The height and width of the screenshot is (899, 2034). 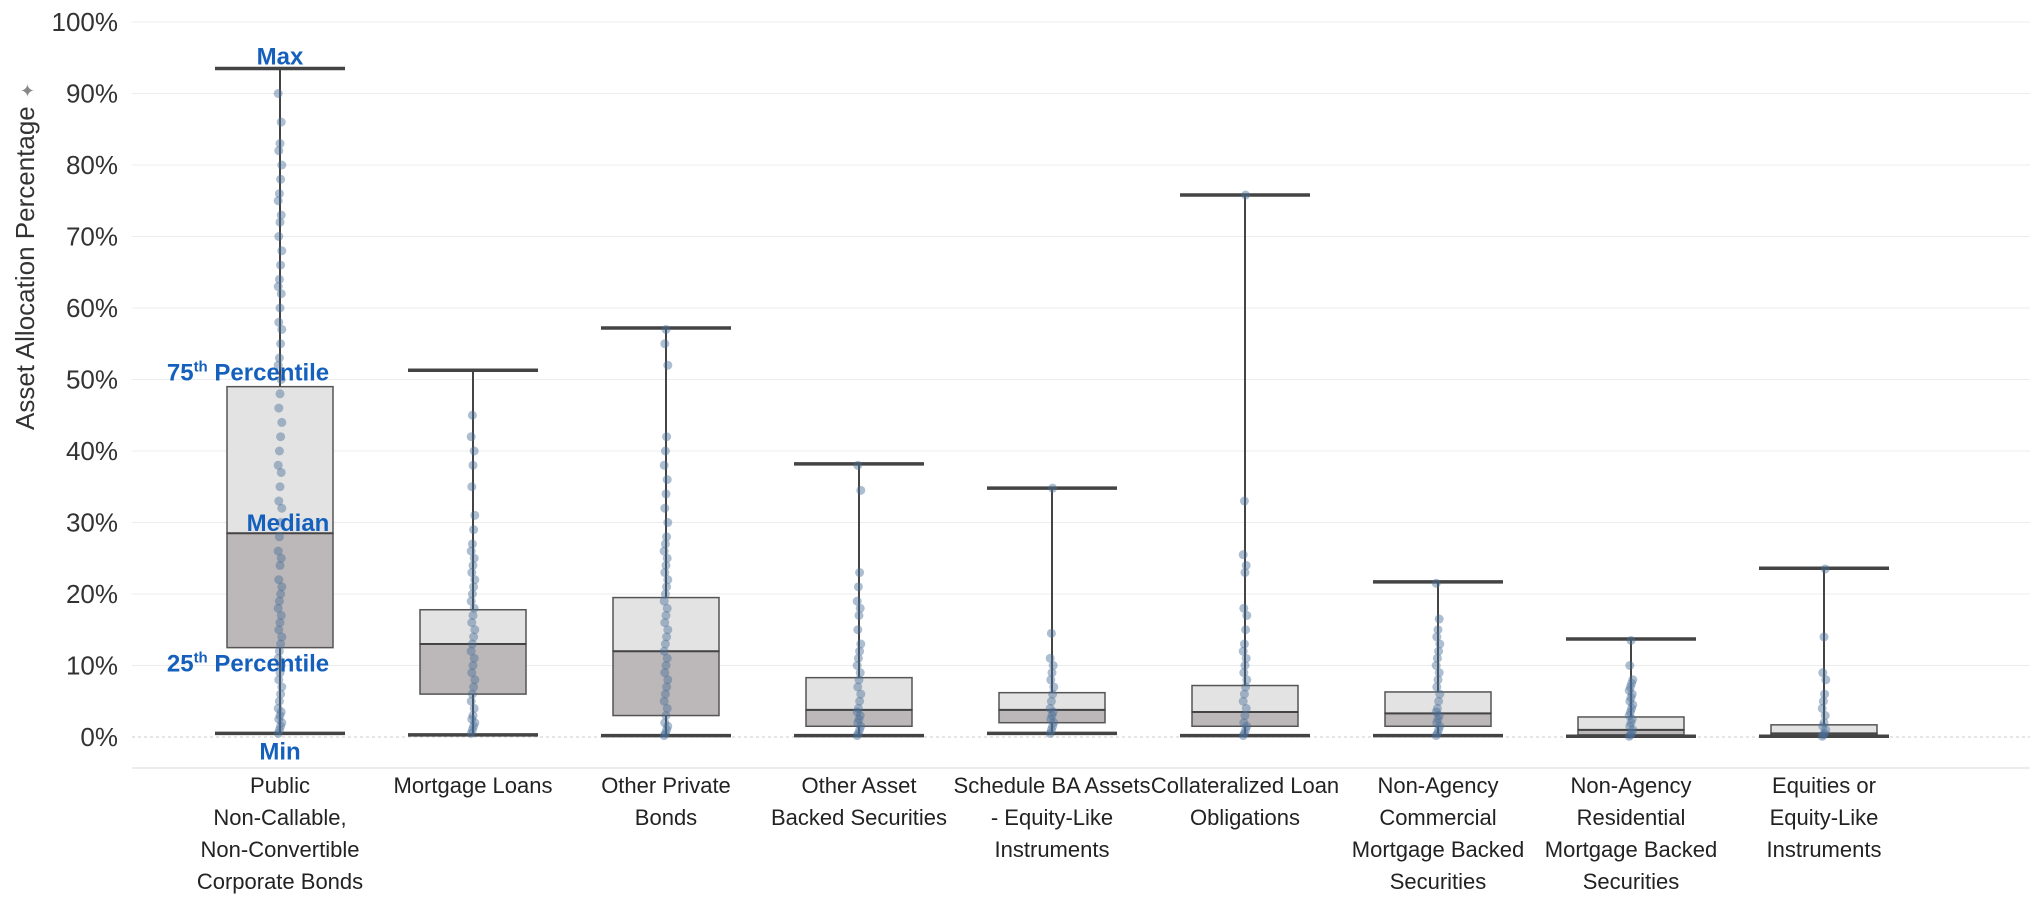 I want to click on annotation-75th-percentile: 75th Percentile, so click(x=248, y=373).